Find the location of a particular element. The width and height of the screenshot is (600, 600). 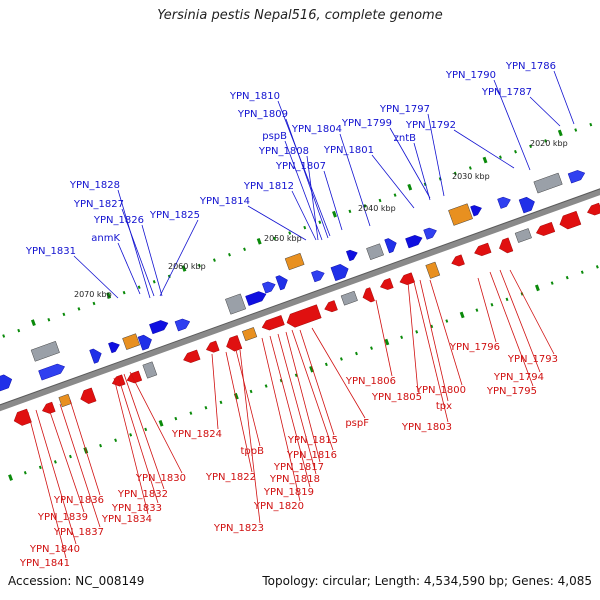

forward-gene-label: pspB is located at coordinates (274, 136).